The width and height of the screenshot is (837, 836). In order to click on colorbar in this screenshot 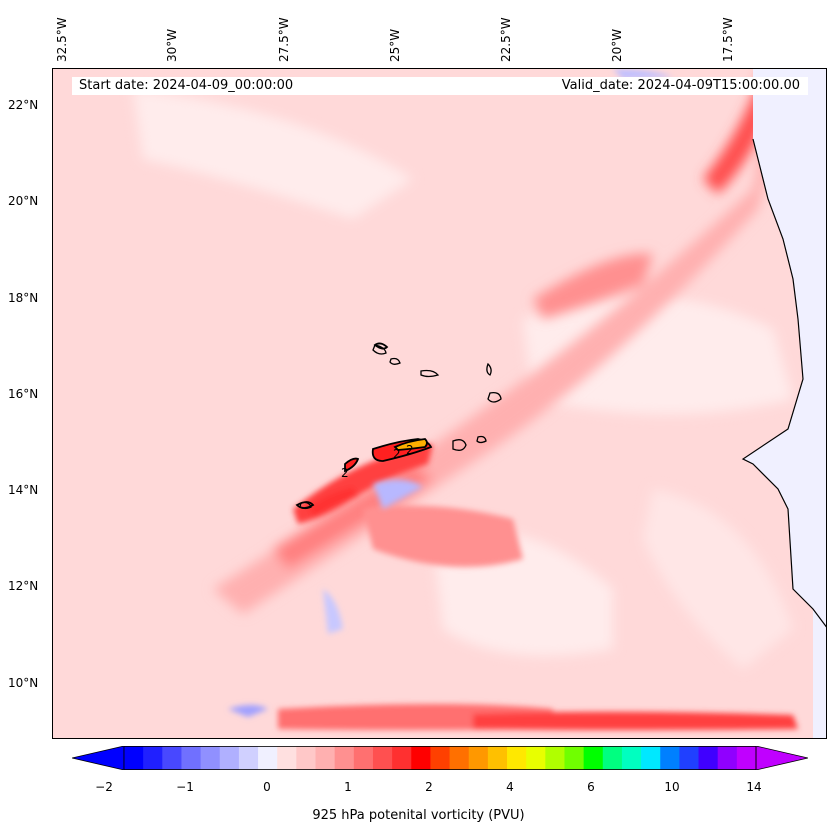, I will do `click(440, 758)`.